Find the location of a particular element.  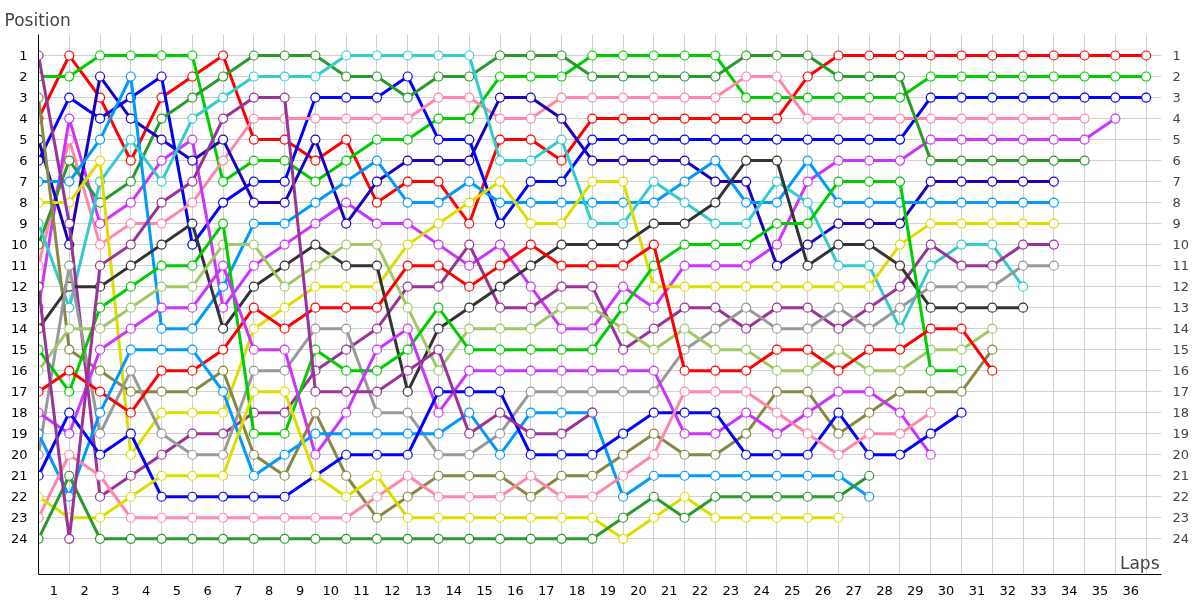

y-tick-label: 22 is located at coordinates (19, 497).